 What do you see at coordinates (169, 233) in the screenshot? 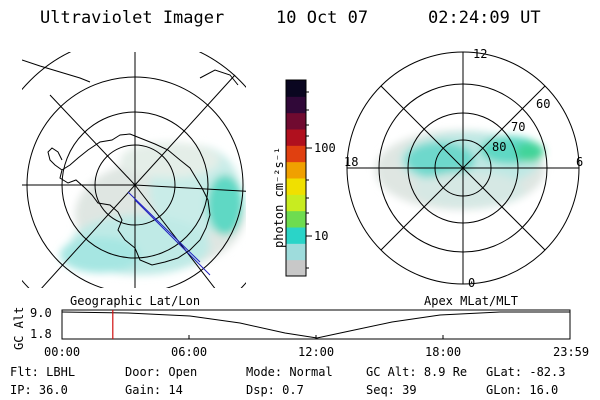
I see `terminator-lines` at bounding box center [169, 233].